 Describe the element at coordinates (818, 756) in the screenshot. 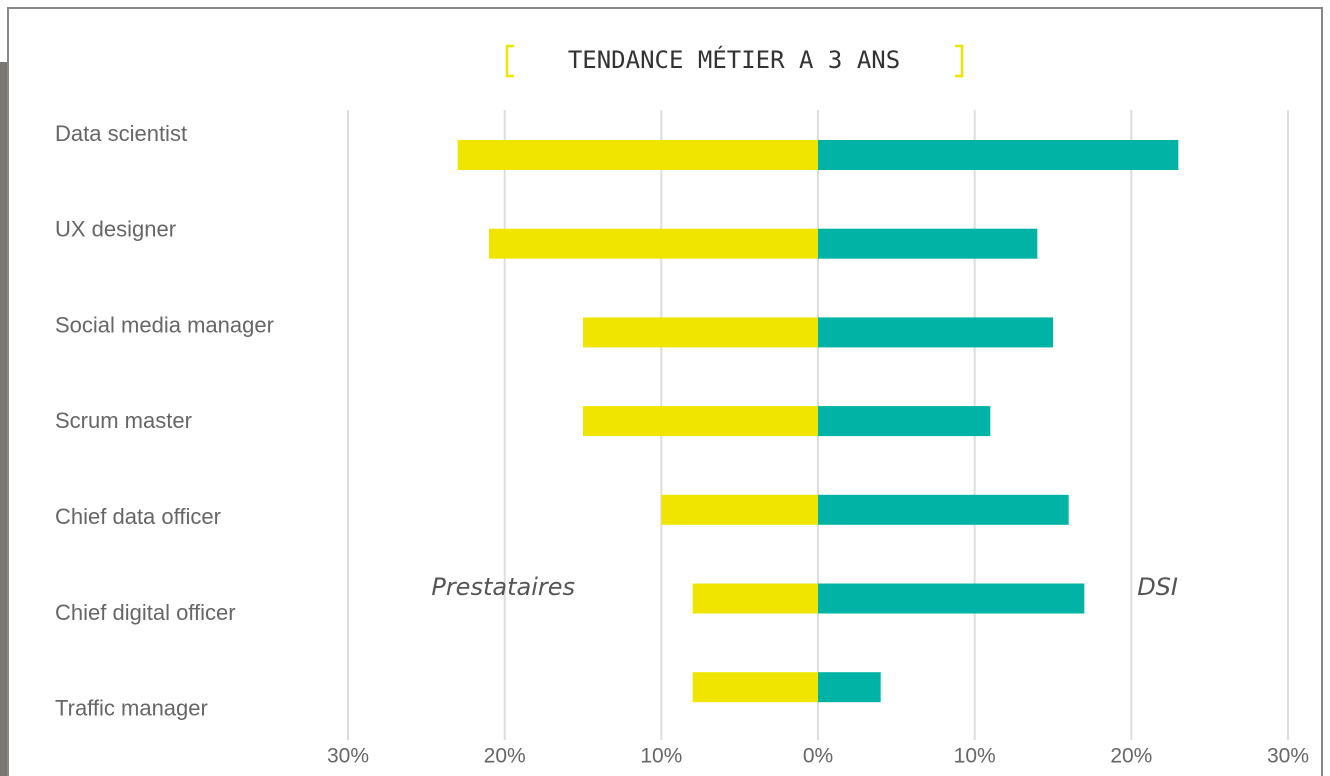

I see `x-tick-label: 0%` at that location.